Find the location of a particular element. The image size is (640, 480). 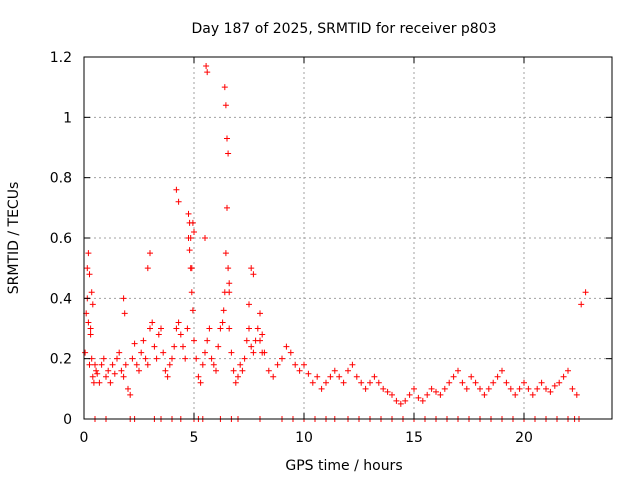

y-tick-label: 0.6 is located at coordinates (61, 239).